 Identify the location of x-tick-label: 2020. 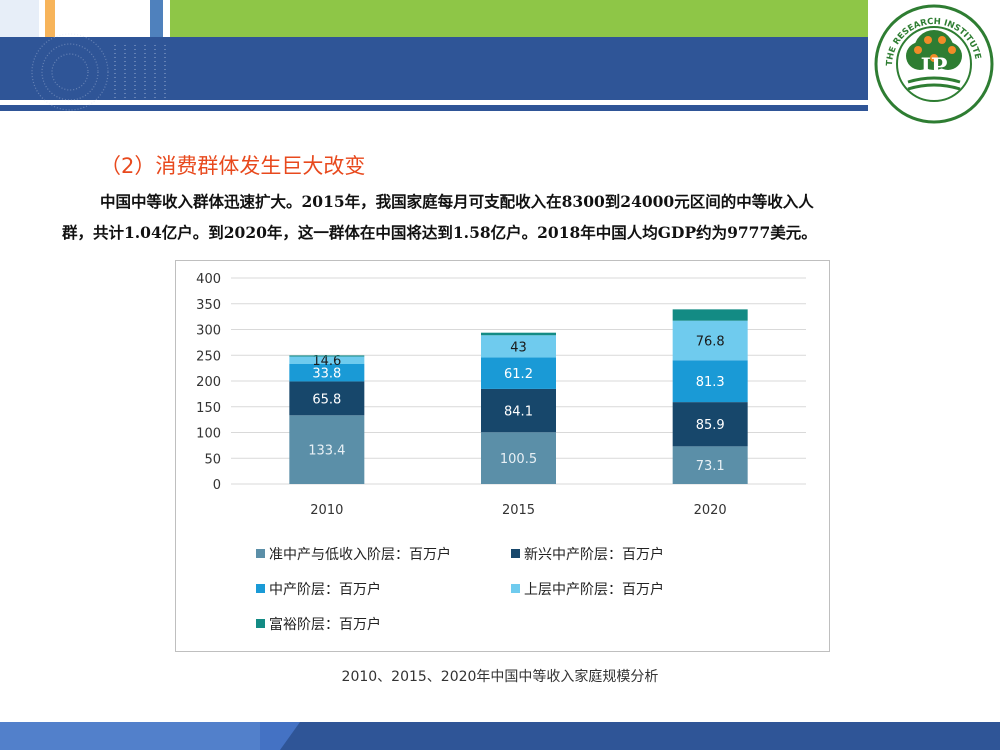
(710, 510).